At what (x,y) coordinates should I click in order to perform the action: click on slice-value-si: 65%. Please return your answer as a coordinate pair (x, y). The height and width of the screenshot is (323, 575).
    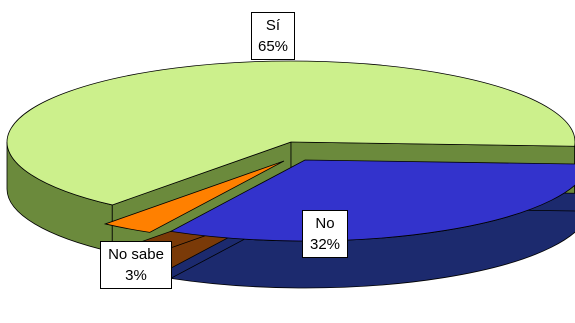
    Looking at the image, I should click on (273, 46).